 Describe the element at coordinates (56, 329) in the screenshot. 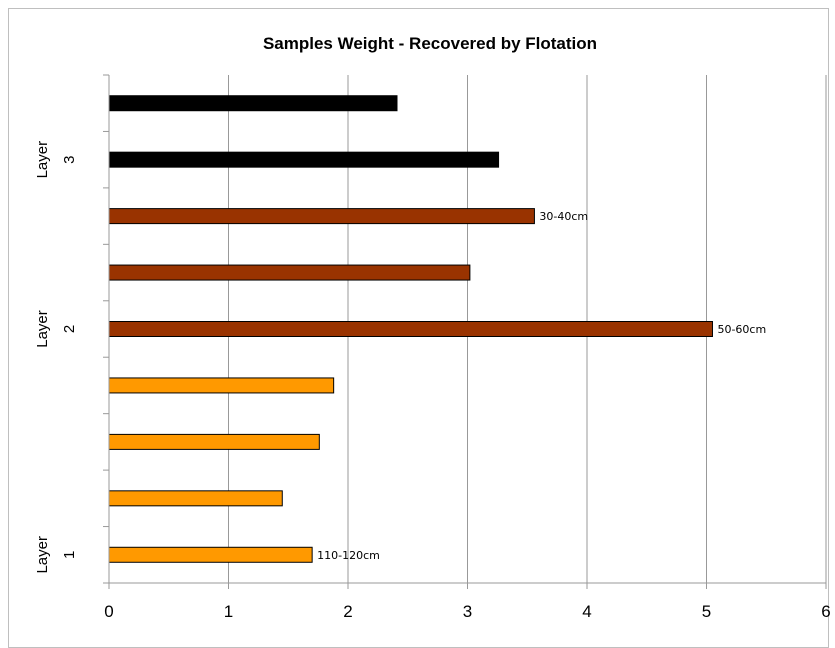

I see `group-label: Layer 2` at that location.